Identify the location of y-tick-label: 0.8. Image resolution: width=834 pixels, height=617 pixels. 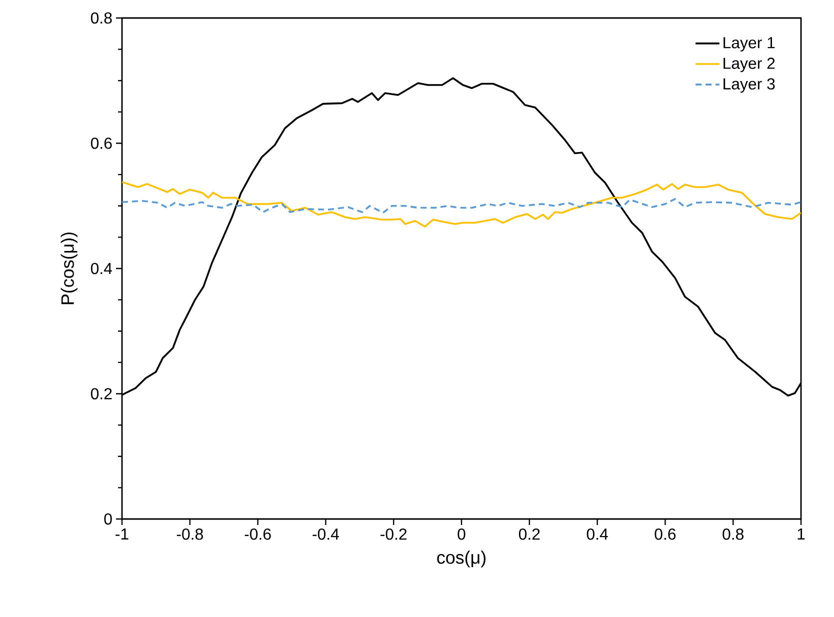
(101, 18).